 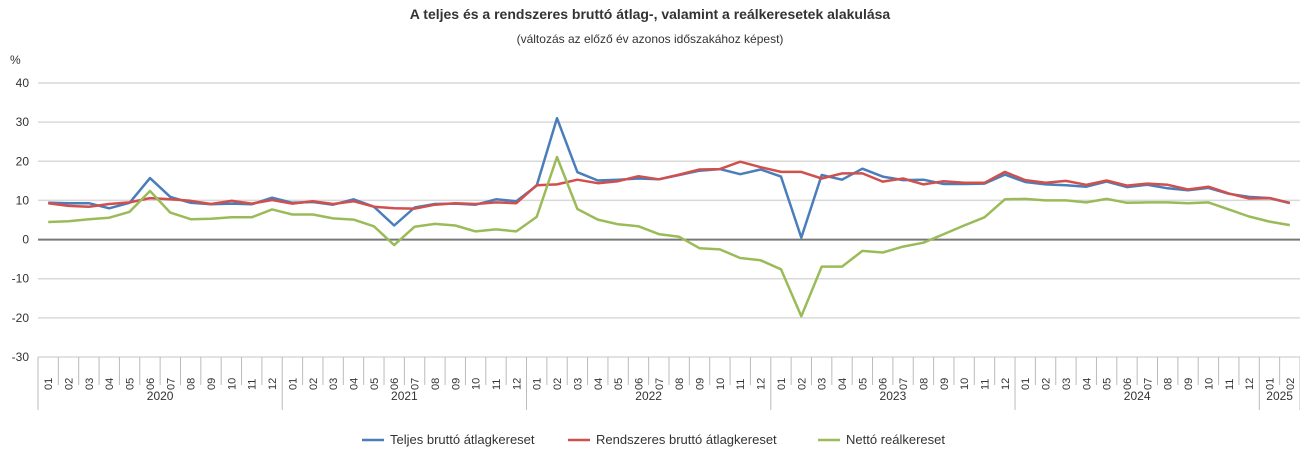 I want to click on legend-label: Nettó reálkereset, so click(x=895, y=439).